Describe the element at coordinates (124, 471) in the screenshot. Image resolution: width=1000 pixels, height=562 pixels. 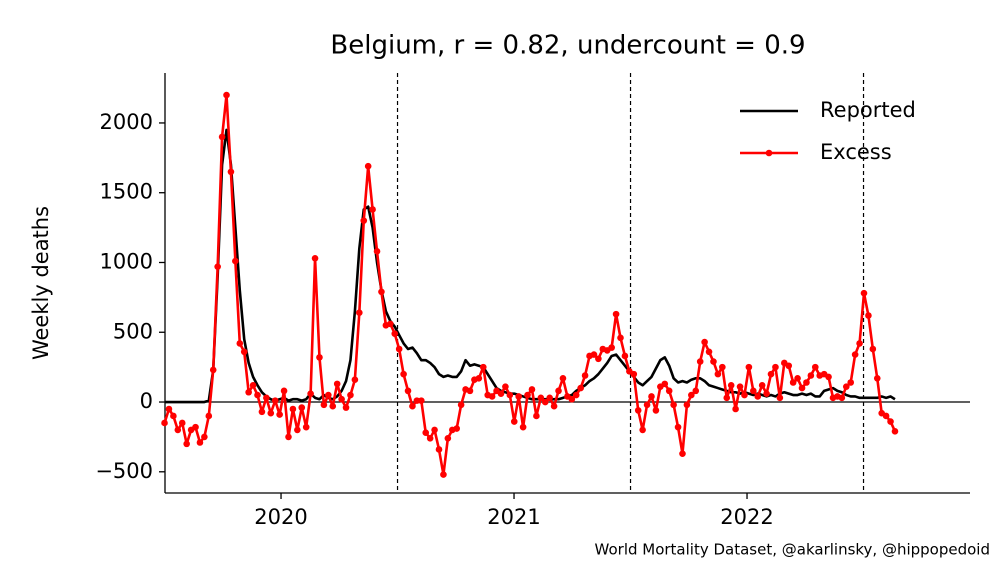
I see `y-tick-label: −500` at that location.